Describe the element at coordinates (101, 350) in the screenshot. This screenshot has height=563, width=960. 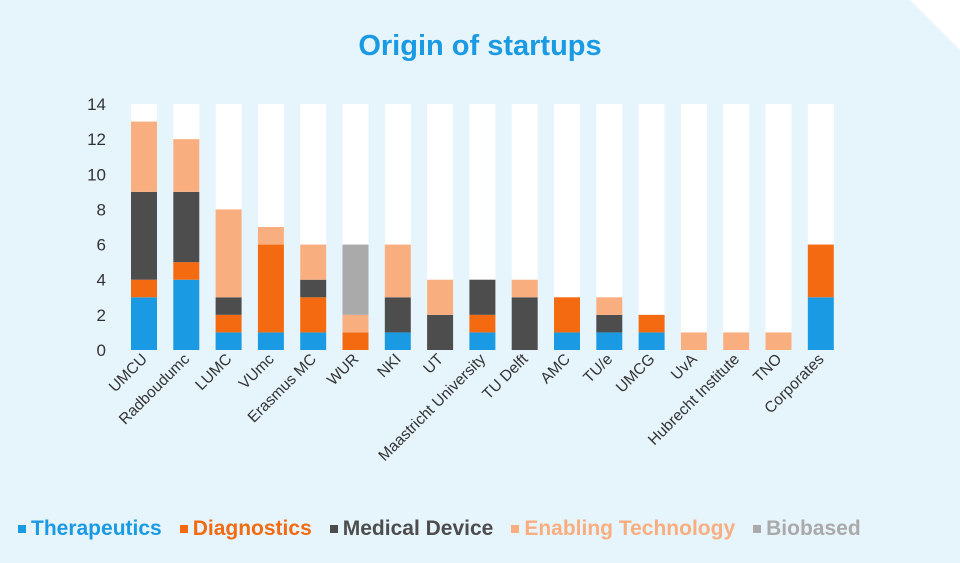
I see `y-tick-label: 0` at that location.